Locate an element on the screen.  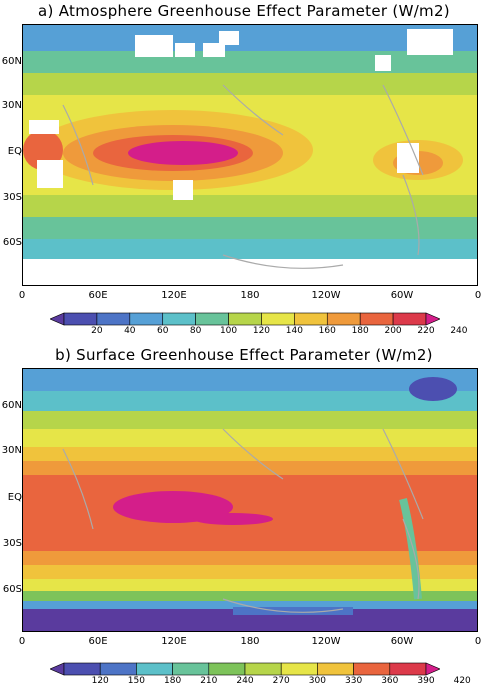
colorbar-tick-label: 40 is located at coordinates (130, 331).